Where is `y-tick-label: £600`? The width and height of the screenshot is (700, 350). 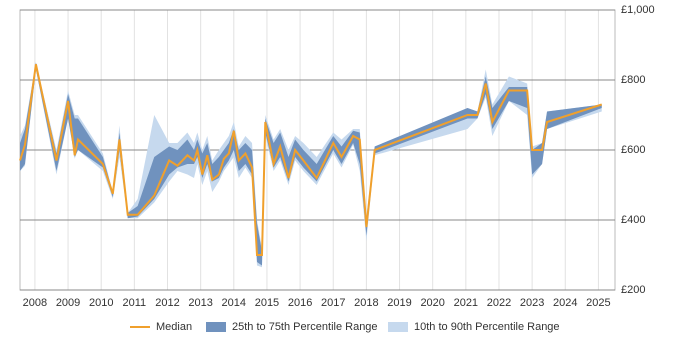
y-tick-label: £600 is located at coordinates (633, 150).